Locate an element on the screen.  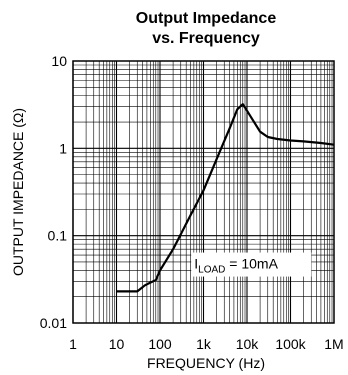
y-tick-labels: 0.01 0.1 1 10 is located at coordinates (53, 192).